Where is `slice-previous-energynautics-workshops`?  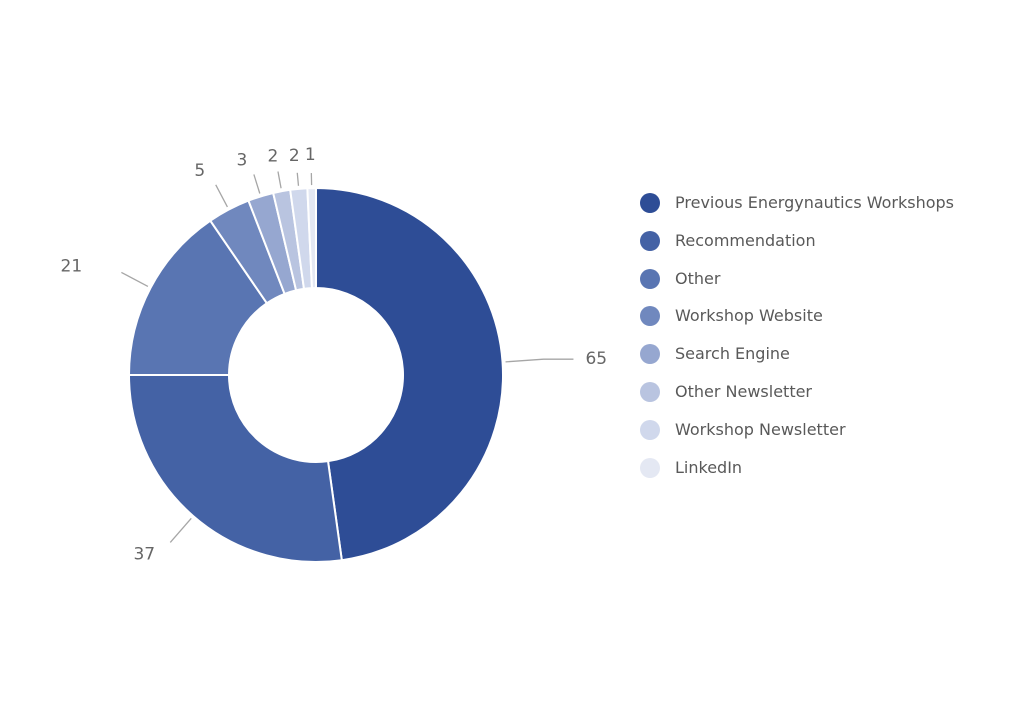 slice-previous-energynautics-workshops is located at coordinates (409, 374).